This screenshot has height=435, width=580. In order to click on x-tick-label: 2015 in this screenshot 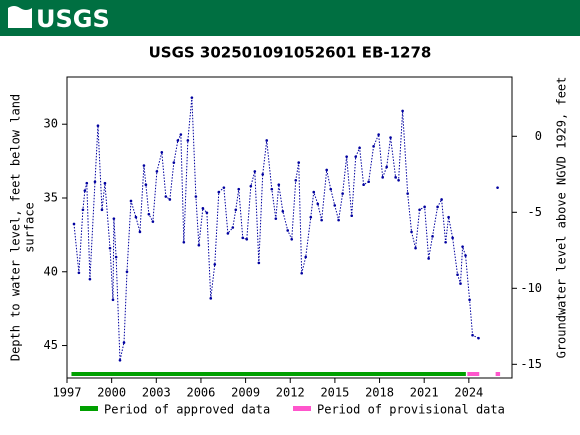, I will do `click(334, 393)`.